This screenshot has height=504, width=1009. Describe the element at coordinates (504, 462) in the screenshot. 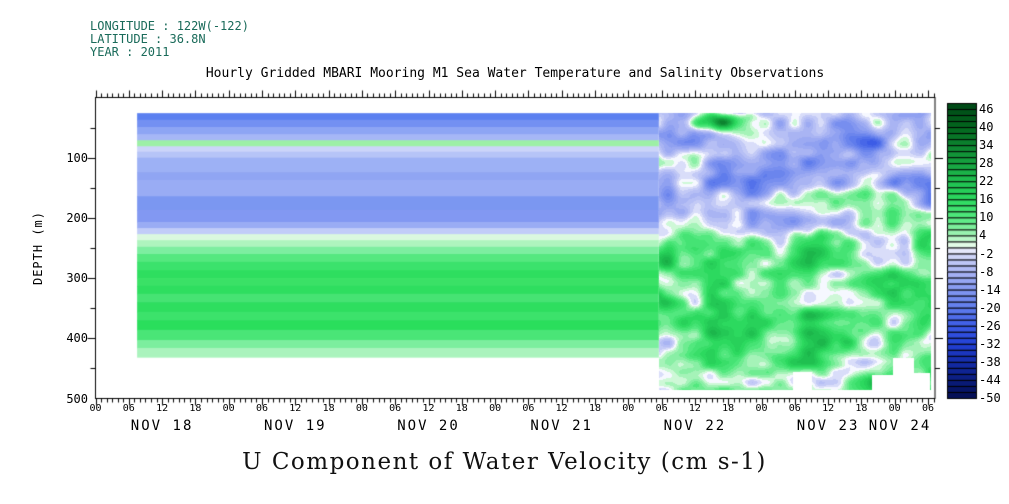

I see `variable-title: U Component of Water Velocity (cm s-1)` at that location.